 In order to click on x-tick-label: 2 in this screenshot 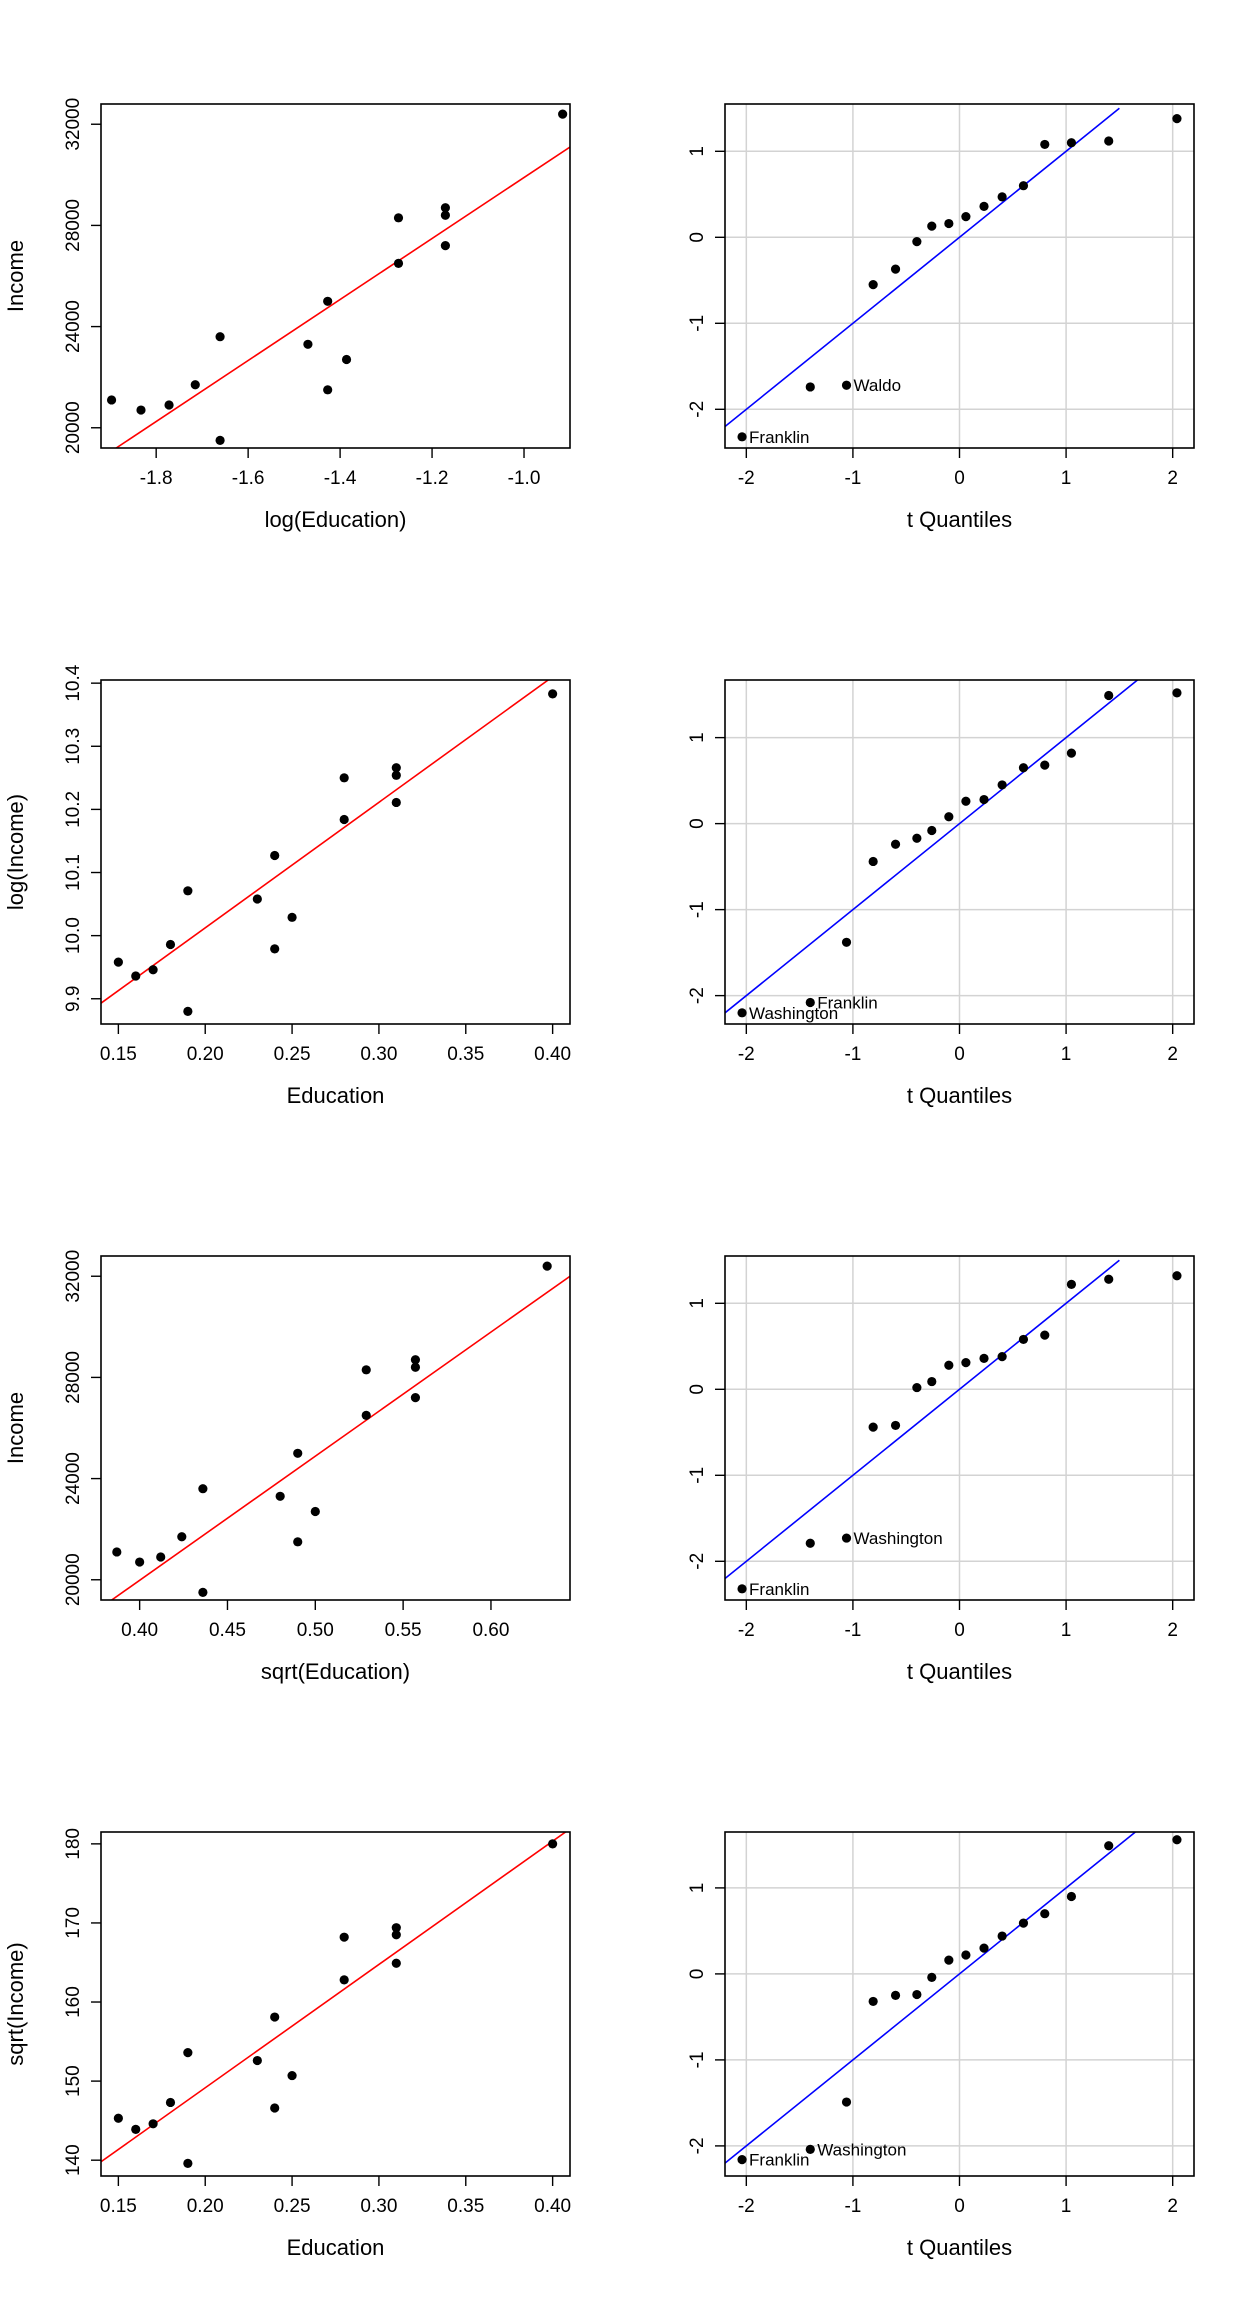, I will do `click(1172, 1630)`.